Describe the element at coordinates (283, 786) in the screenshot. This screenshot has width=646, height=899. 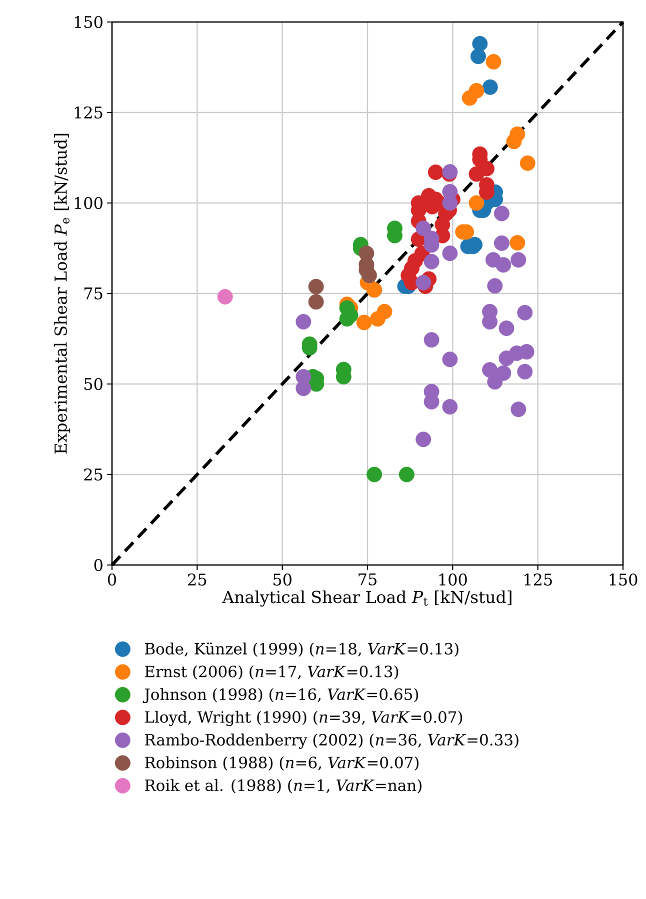
I see `legend-label: Roik et al. (1988) (n=1, VarK=nan)` at that location.